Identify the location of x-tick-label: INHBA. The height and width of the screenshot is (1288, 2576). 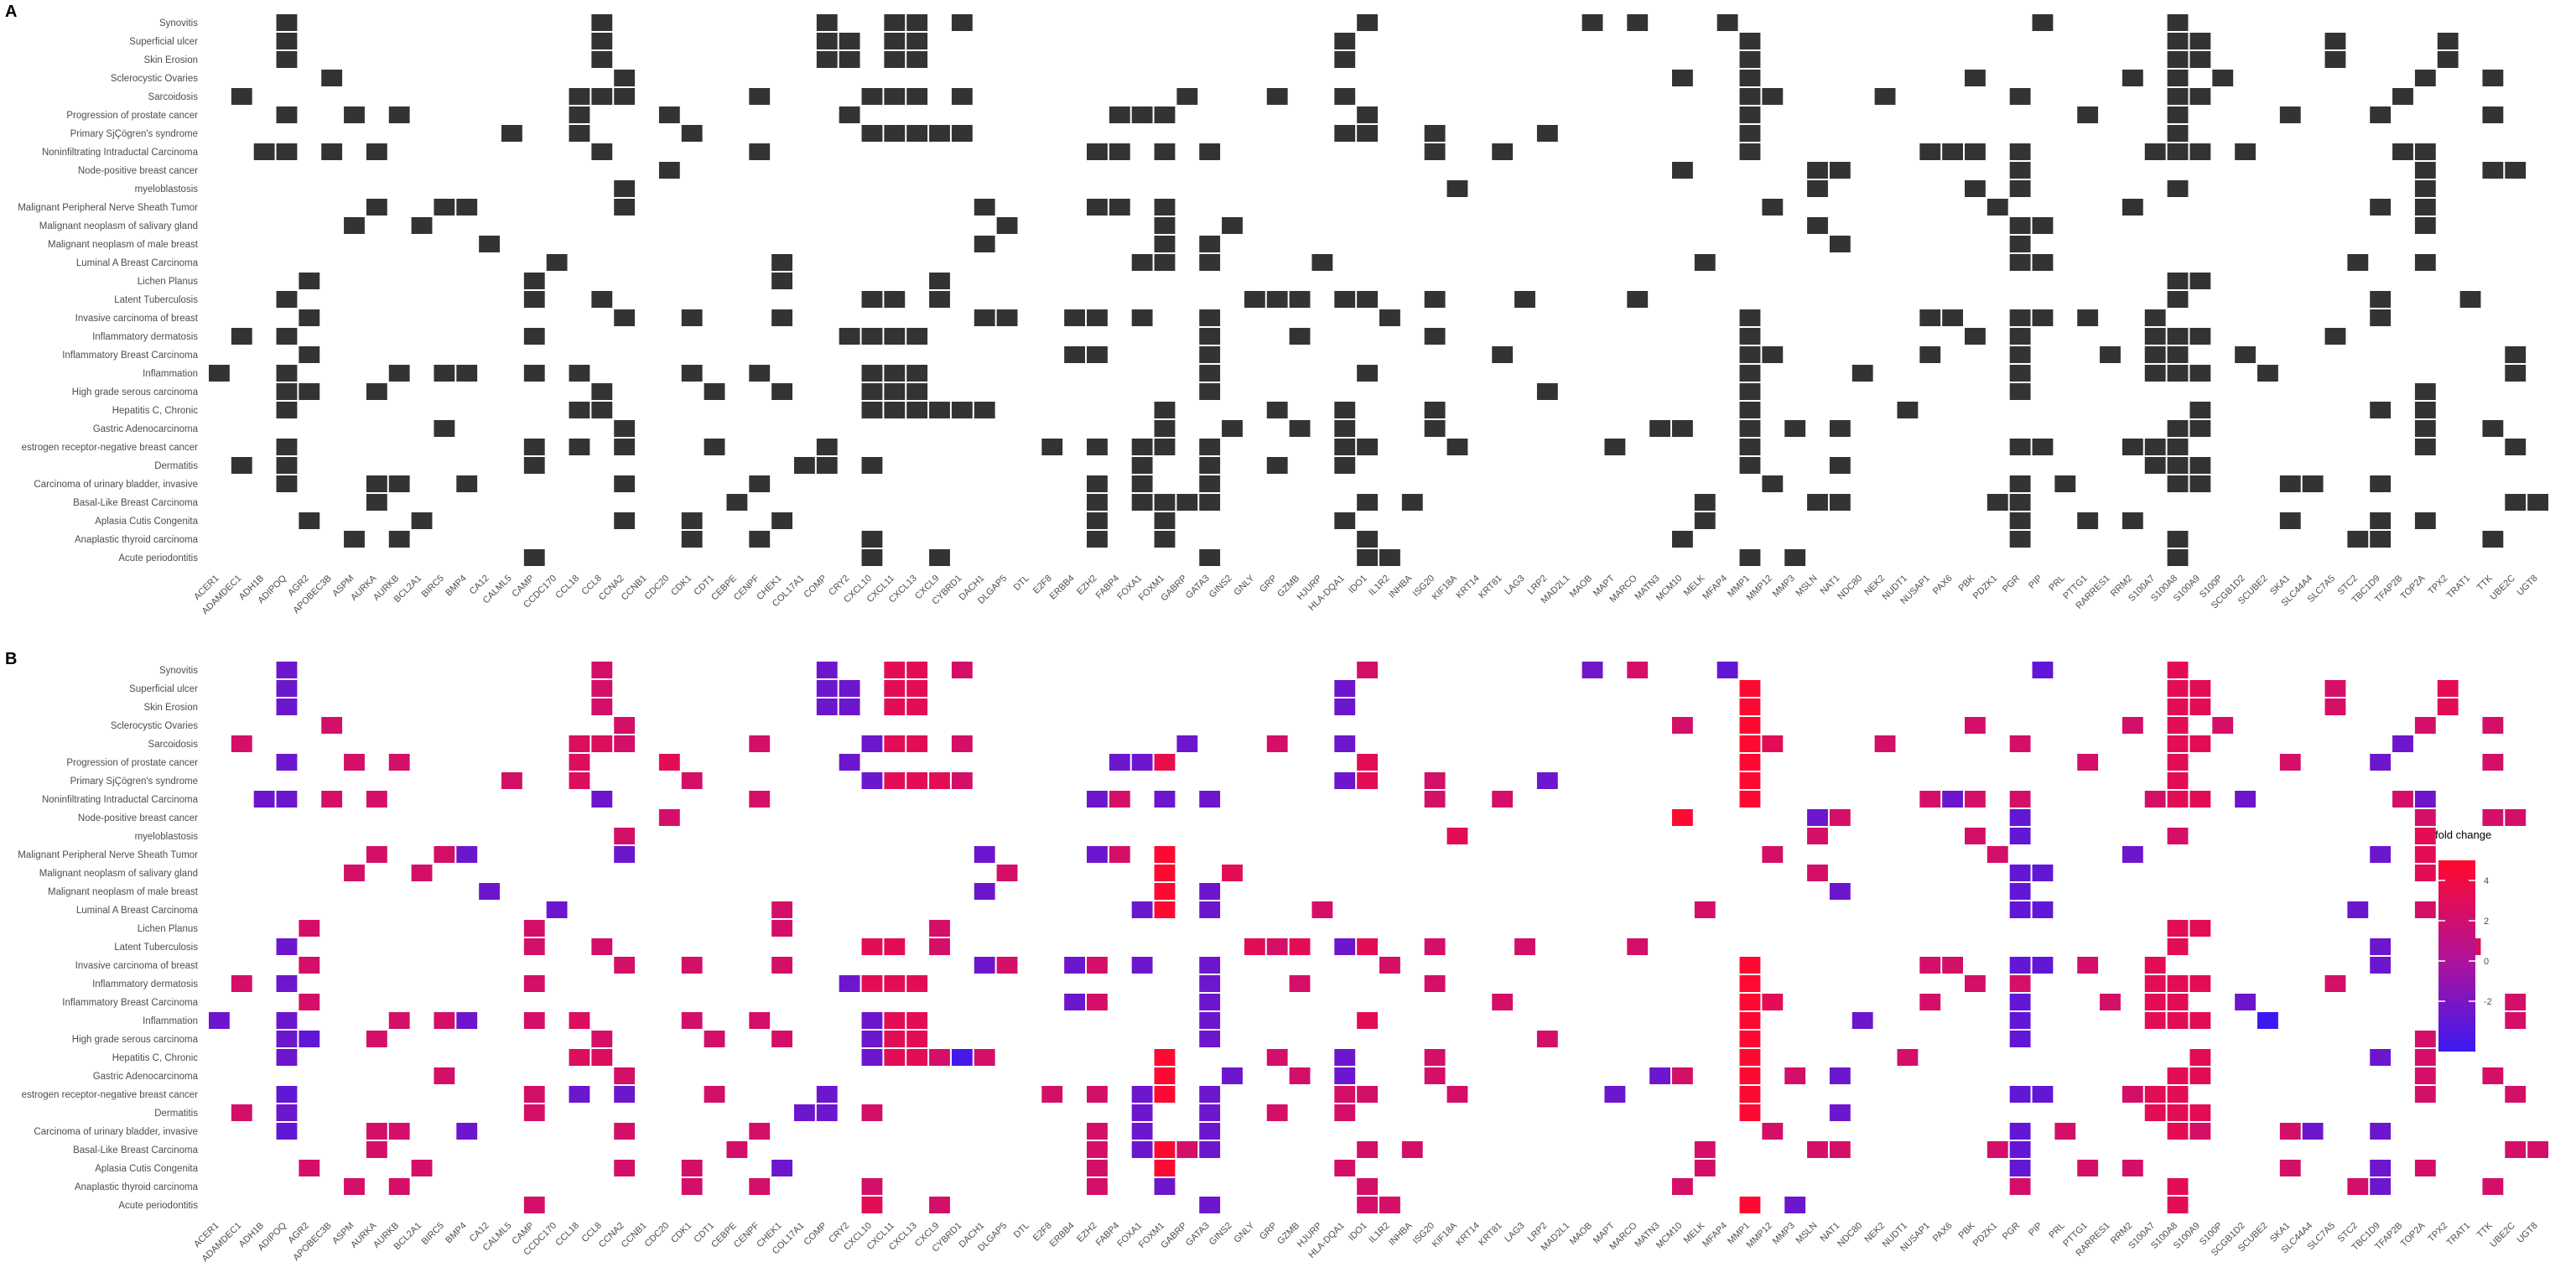
(1401, 586).